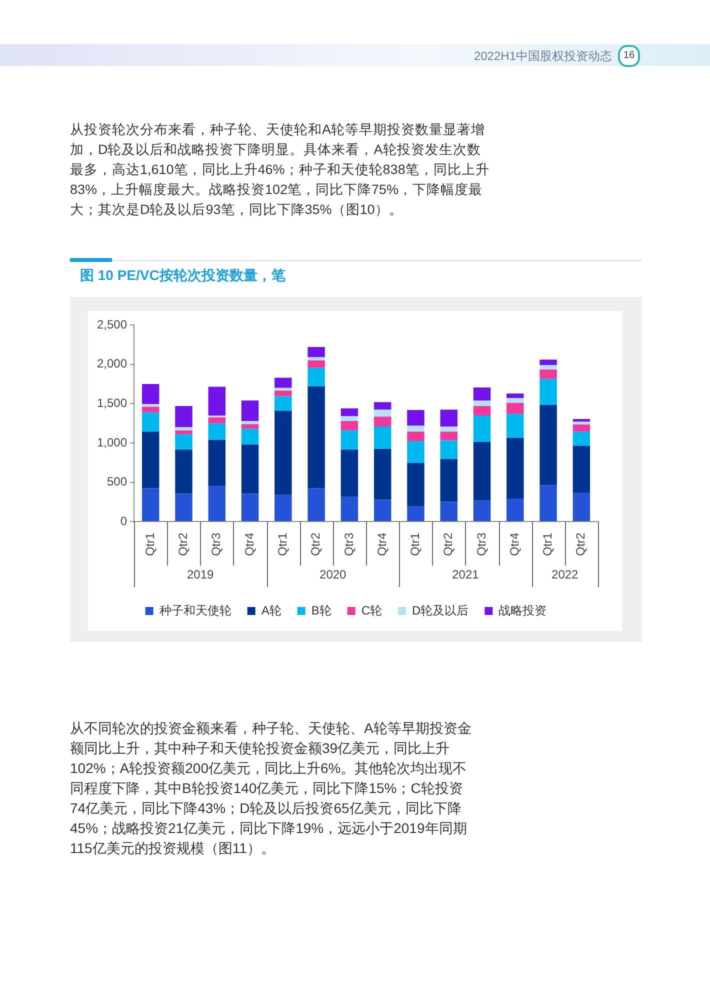  I want to click on text: 从不同轮次的投资金额来看，种子轮、天使轮、A轮等早期投资金额同比上升，其中种子和天使轮投资金额39亿美元，同比上升102%；A轮投资额200亿美元，同比上升6%。其他轮次均出现不同程度下降，其中B轮投资140亿美元，同比下降15%；C轮投资74亿美元，同比下降43%；D轮及以后投资65亿美元，同比下降45%；战略投资21亿美元，同比下降19%，远远小于2019年同期115亿美元的投资规模（图11）。, so click(271, 788).